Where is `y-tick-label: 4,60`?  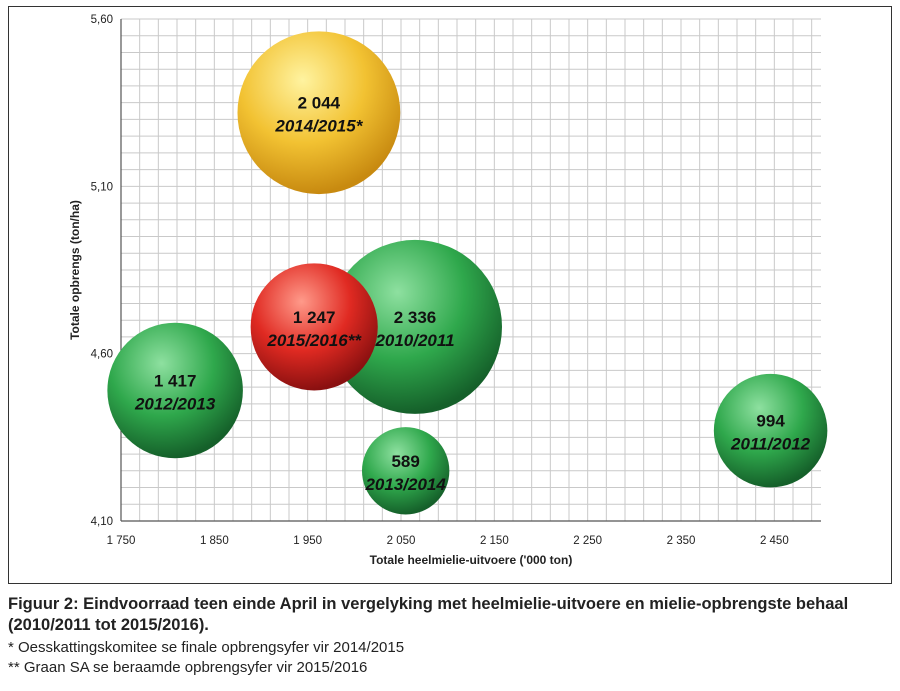
y-tick-label: 4,60 is located at coordinates (102, 355).